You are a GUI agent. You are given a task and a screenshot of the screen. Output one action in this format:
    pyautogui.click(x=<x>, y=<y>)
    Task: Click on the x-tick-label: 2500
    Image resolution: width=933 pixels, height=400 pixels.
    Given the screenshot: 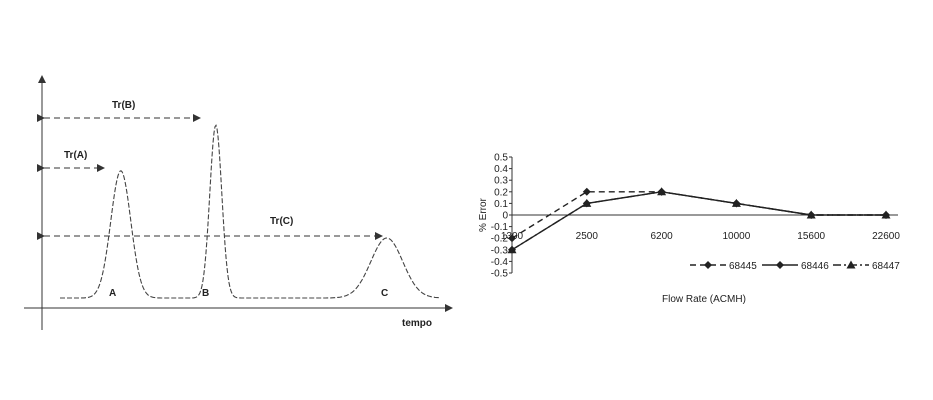 What is the action you would take?
    pyautogui.click(x=587, y=236)
    